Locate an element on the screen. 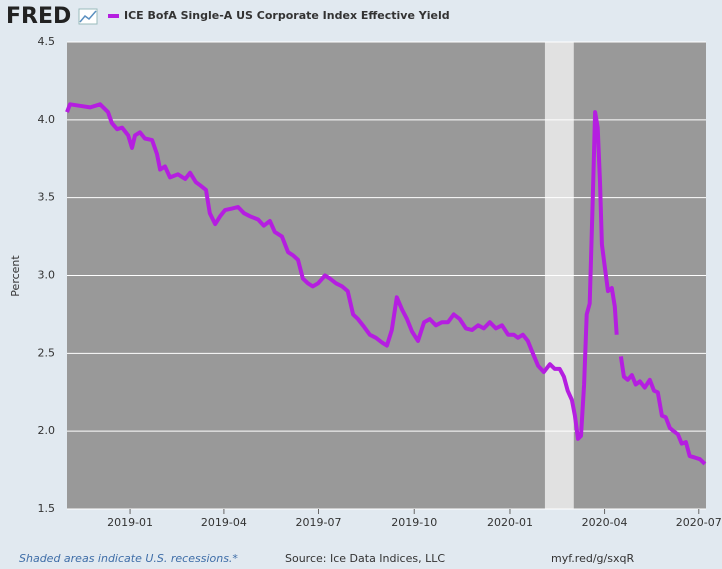  x-tick-label: 2019-01 is located at coordinates (130, 522).